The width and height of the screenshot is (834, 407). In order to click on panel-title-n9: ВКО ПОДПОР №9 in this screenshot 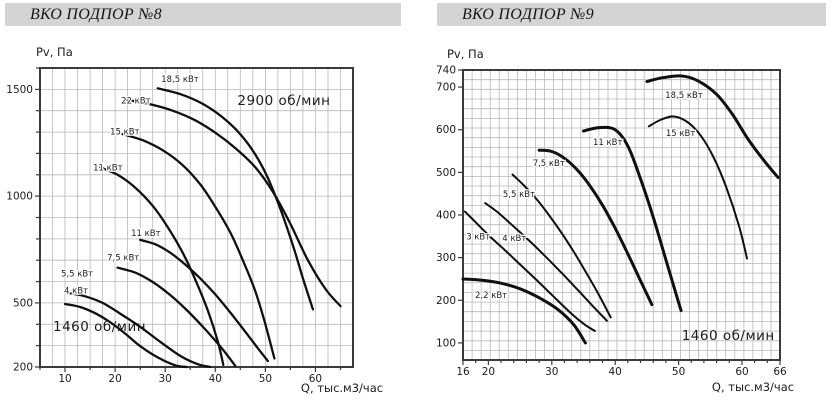, I will do `click(528, 14)`.